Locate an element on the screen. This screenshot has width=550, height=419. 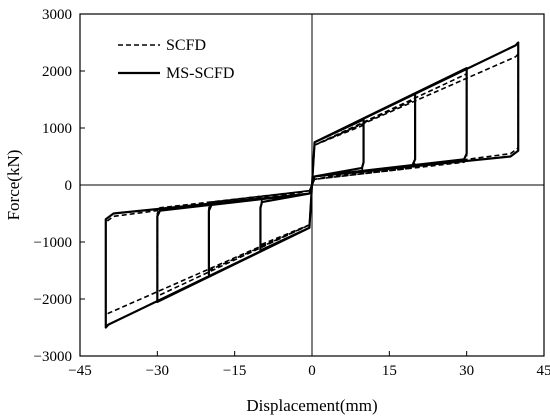
y-axis-title: Force(kN) is located at coordinates (13, 185).